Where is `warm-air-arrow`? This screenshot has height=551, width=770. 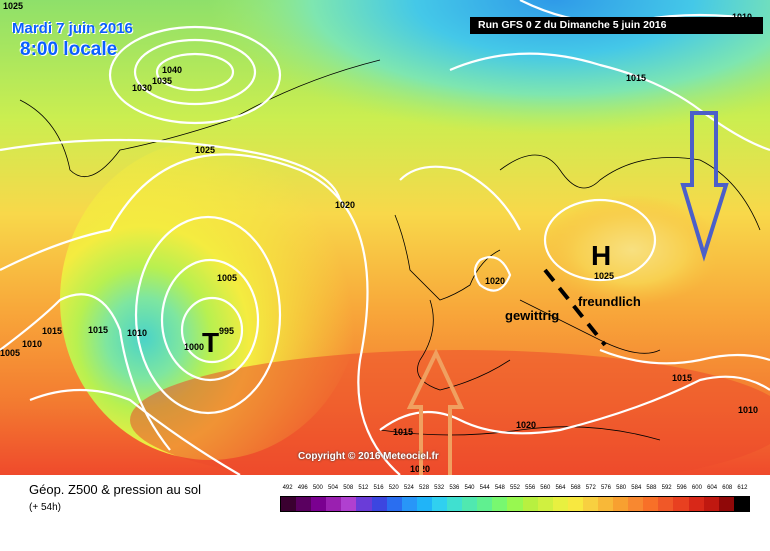
warm-air-arrow is located at coordinates (435, 411).